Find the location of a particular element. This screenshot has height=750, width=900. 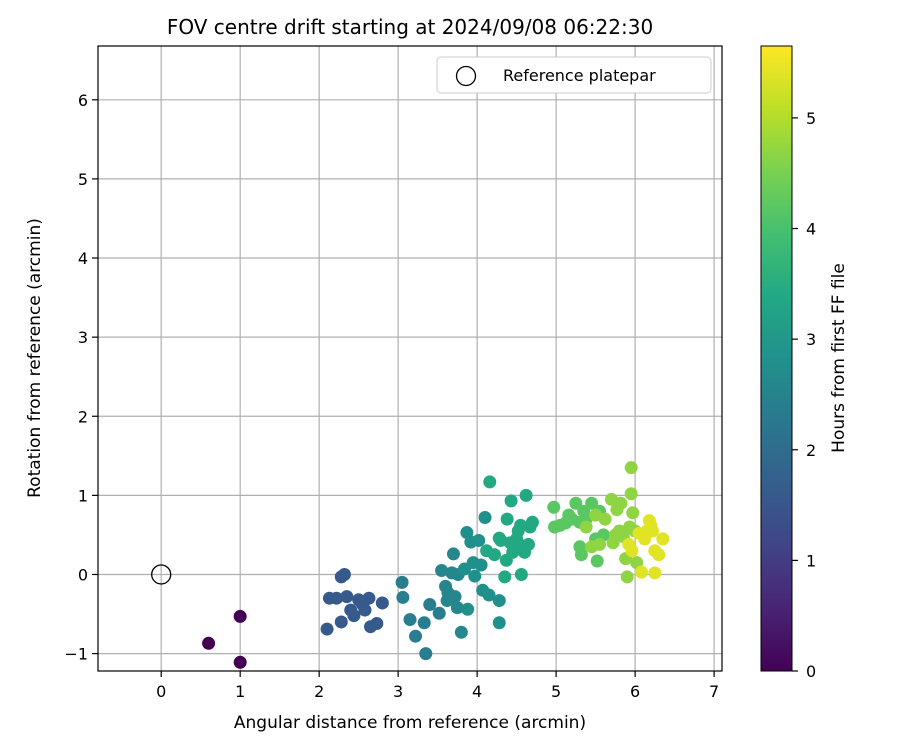

colorbar-ticks: 0 1 2 3 4 5 is located at coordinates (804, 395).